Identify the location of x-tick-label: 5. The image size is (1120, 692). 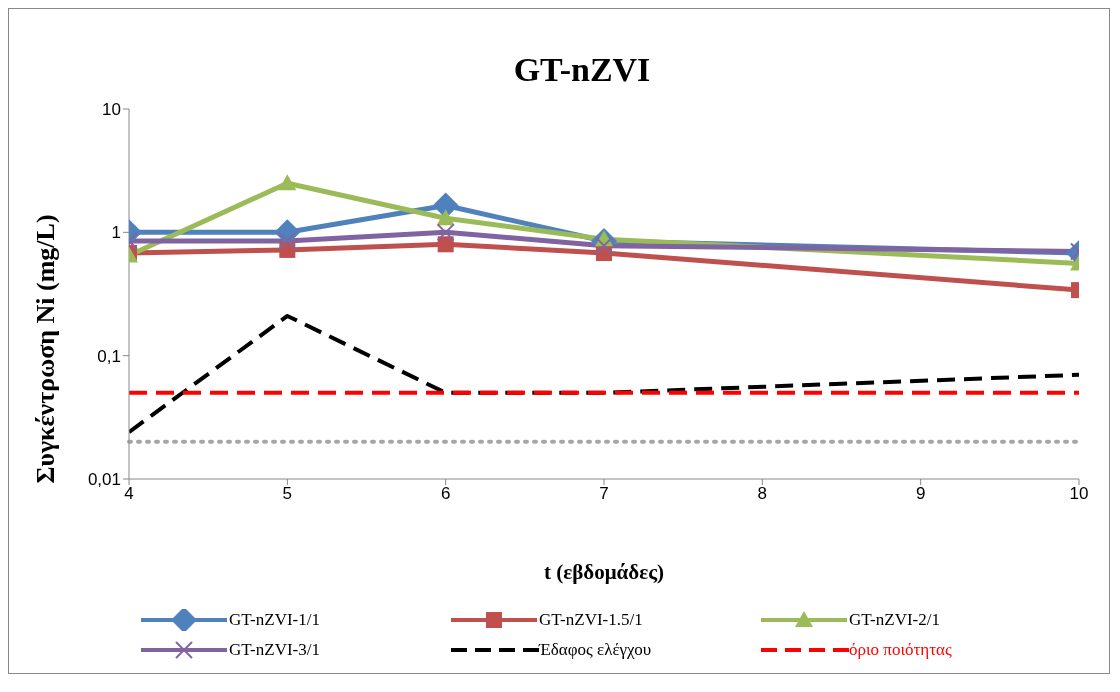
(287, 494).